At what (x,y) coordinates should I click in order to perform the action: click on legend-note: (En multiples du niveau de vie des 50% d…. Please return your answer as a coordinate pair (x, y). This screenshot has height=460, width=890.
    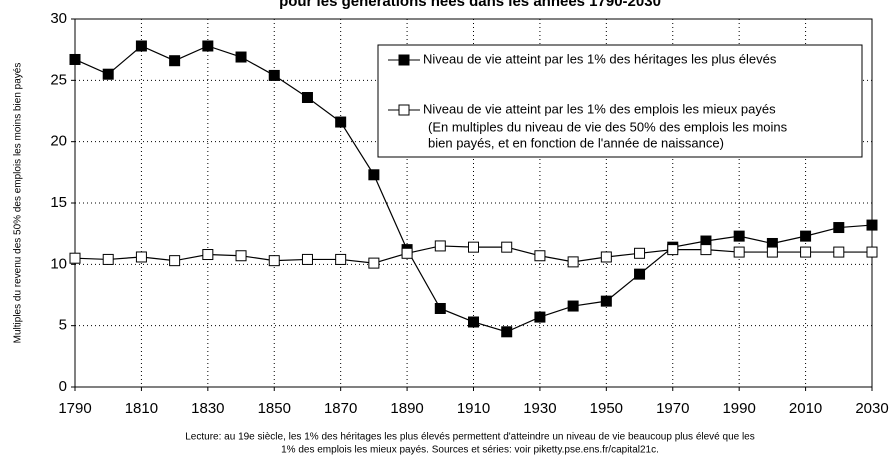
    Looking at the image, I should click on (608, 126).